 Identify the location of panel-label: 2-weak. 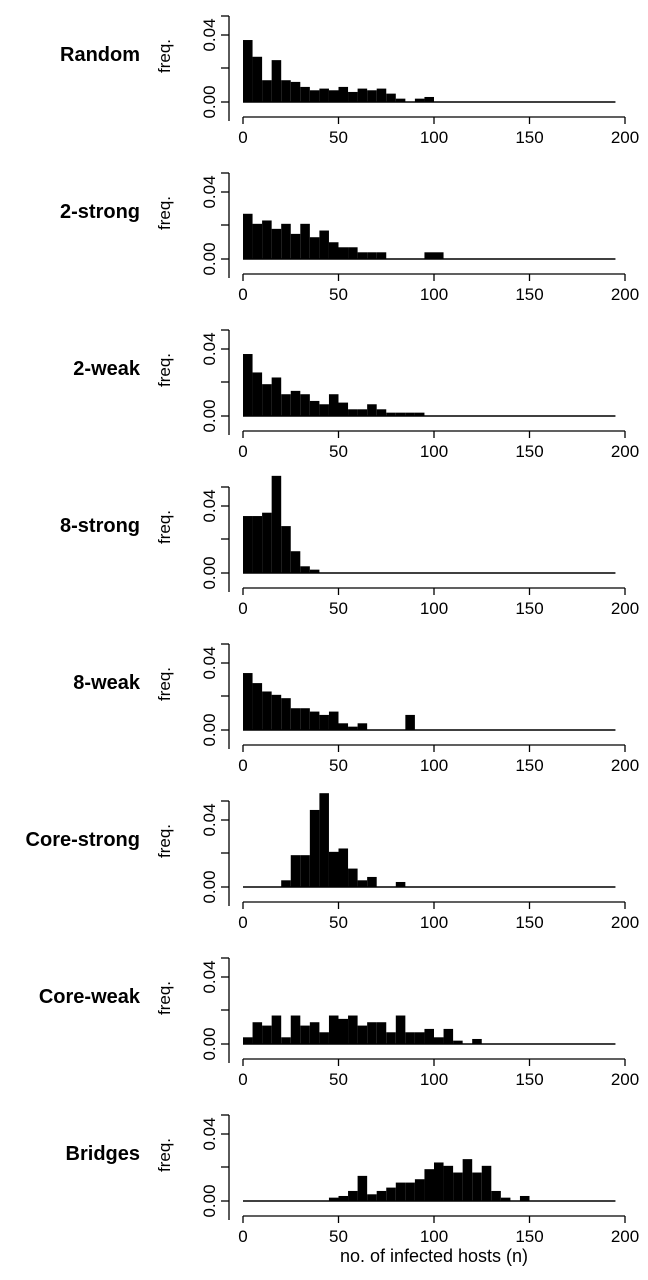
(107, 369).